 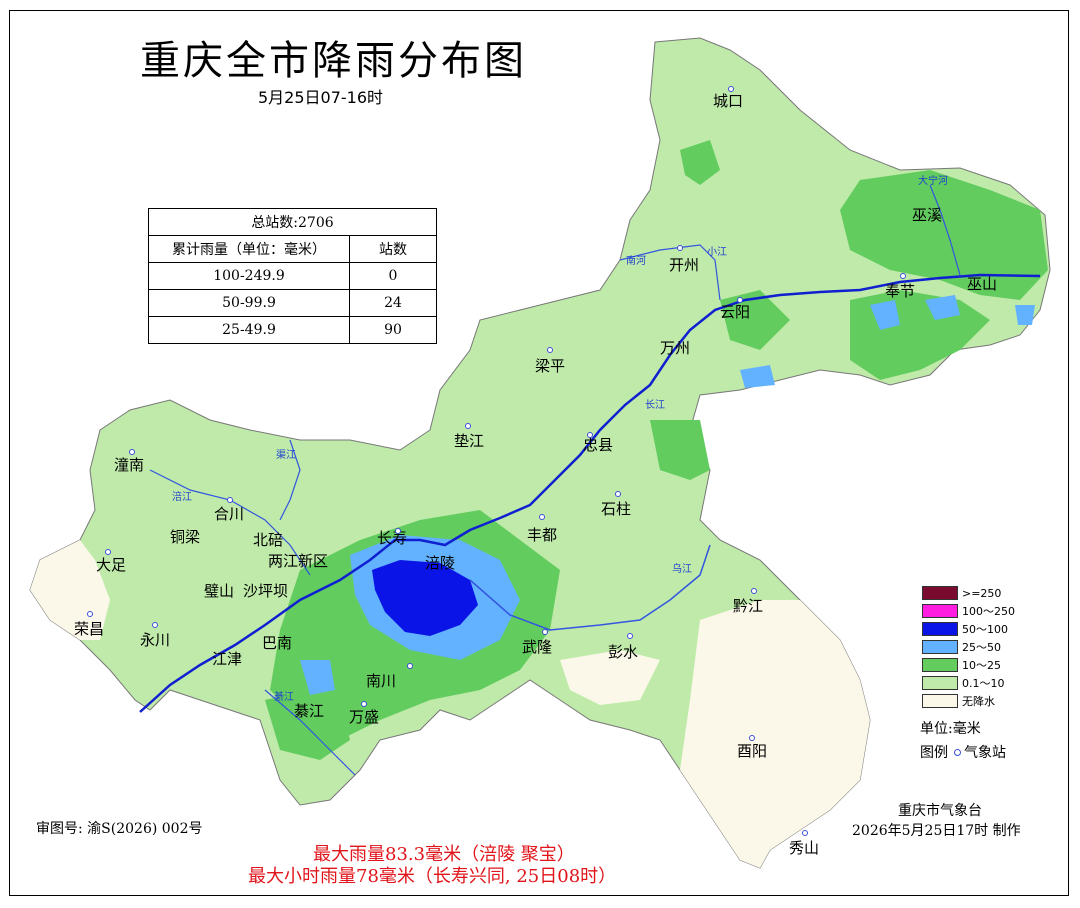 I want to click on table-row: 50-99.9 24, so click(x=292, y=303).